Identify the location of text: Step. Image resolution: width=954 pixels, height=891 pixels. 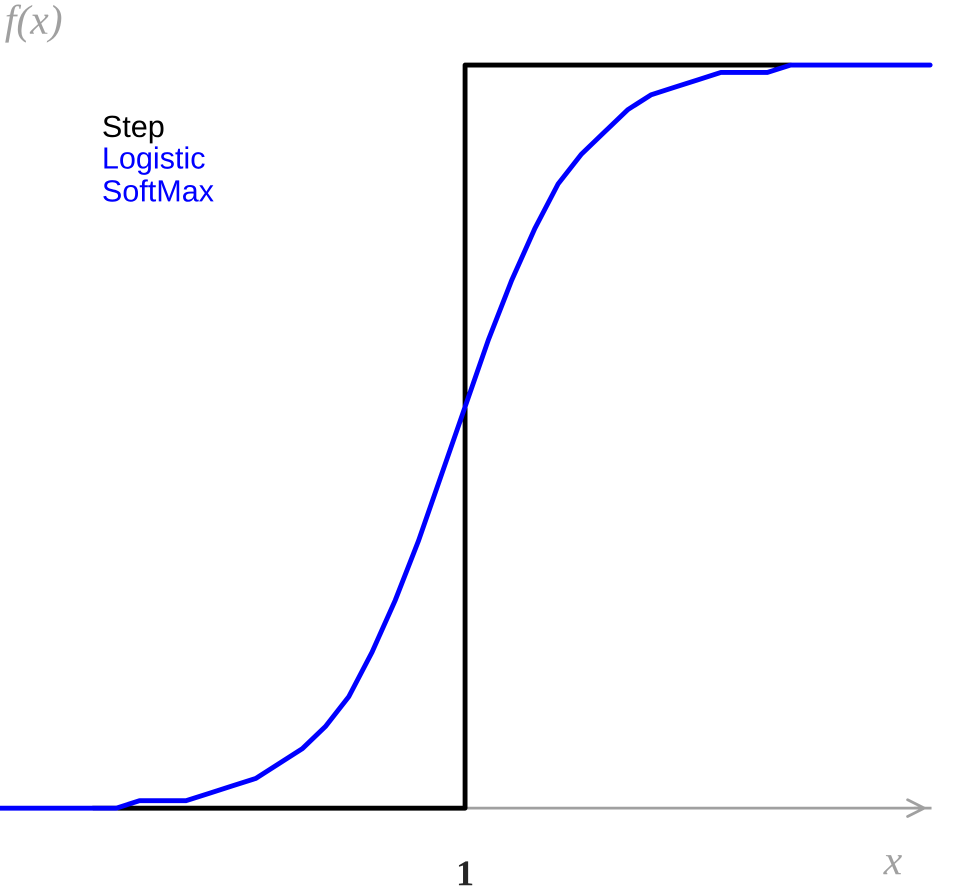
(133, 130).